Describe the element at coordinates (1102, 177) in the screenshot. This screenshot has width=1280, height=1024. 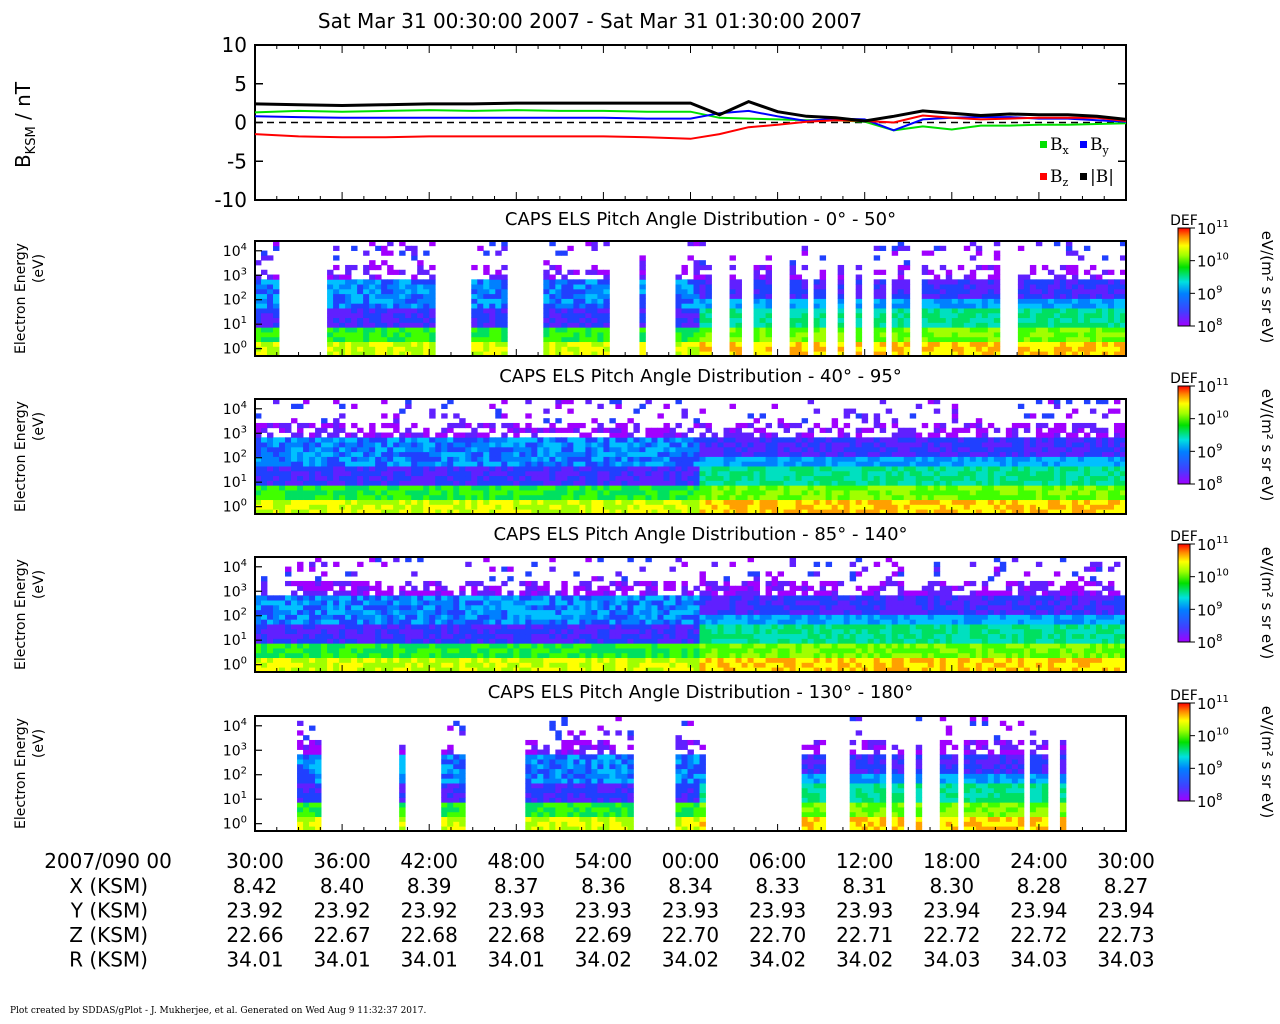
I see `legend-label-3: |B|` at that location.